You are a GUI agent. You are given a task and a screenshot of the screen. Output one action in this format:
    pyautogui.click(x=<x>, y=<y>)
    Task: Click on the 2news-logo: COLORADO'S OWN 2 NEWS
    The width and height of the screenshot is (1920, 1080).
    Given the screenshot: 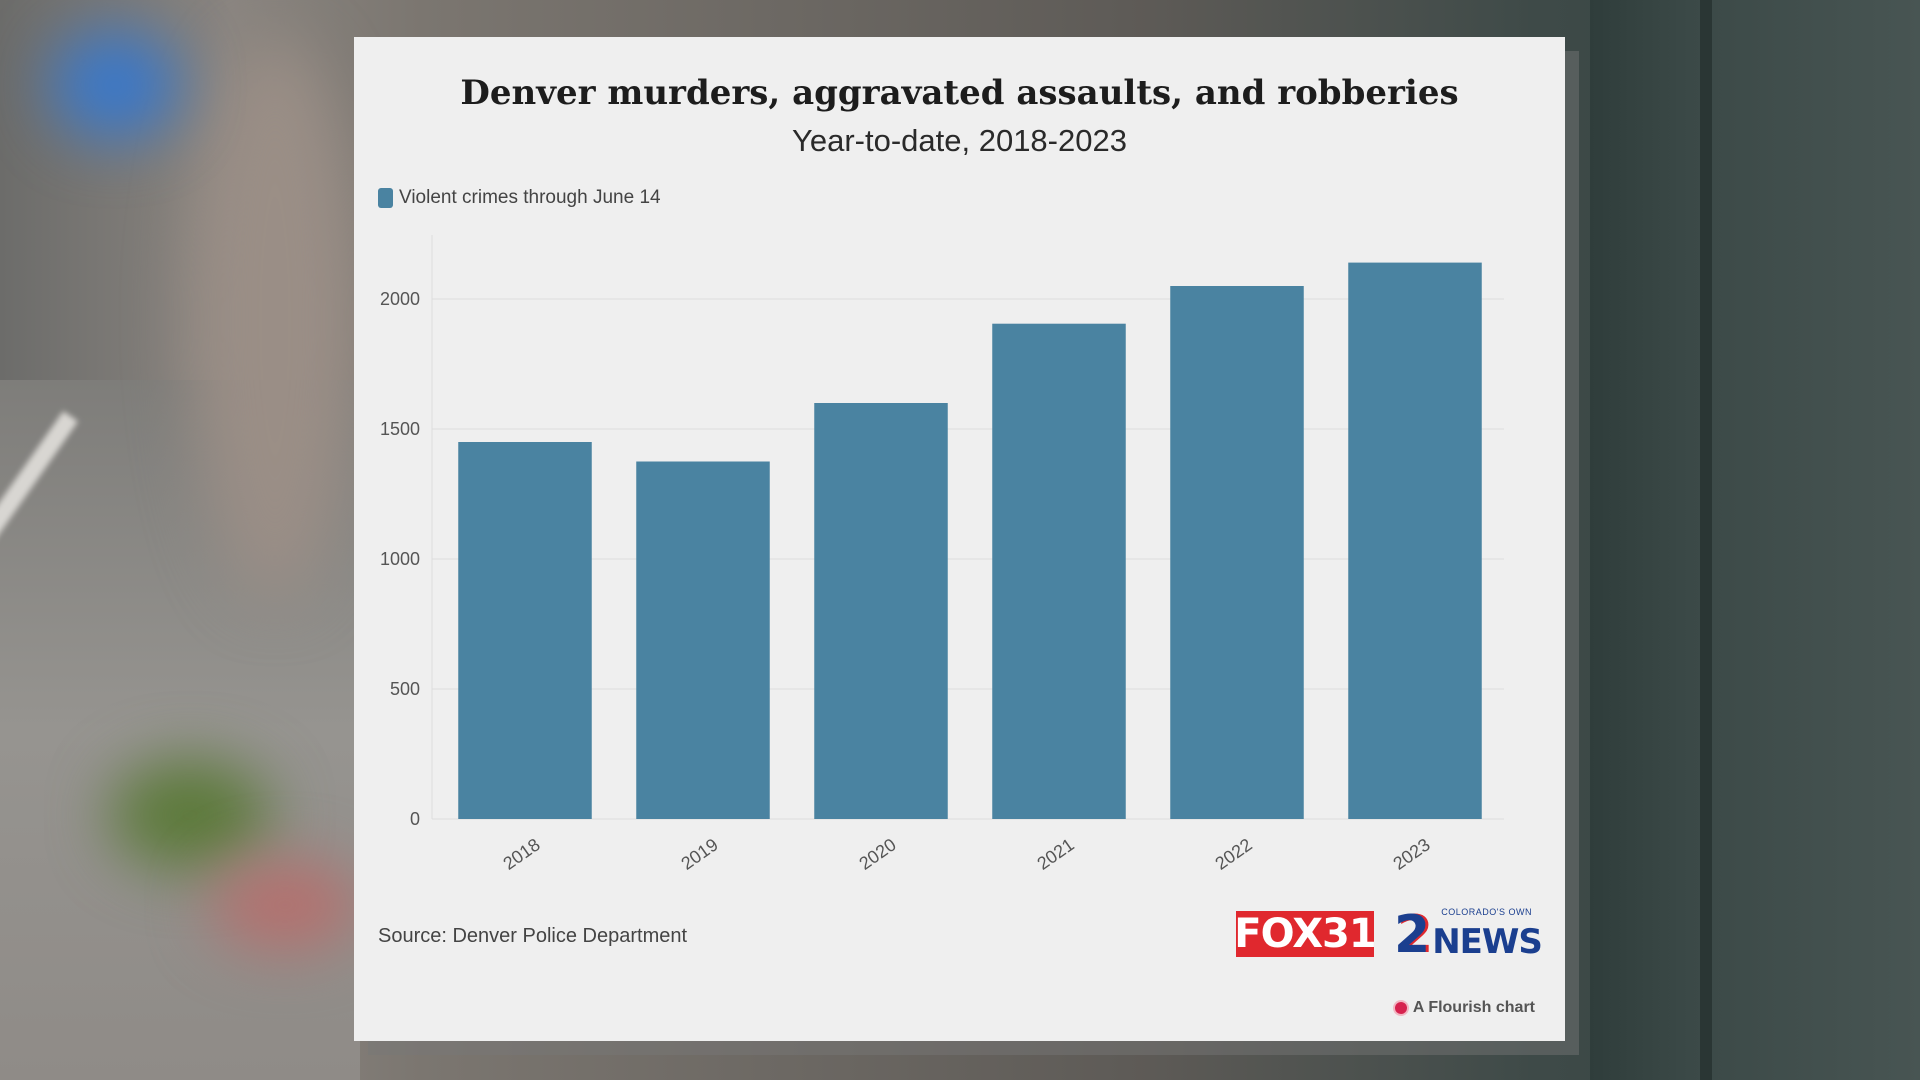 What is the action you would take?
    pyautogui.click(x=1468, y=935)
    